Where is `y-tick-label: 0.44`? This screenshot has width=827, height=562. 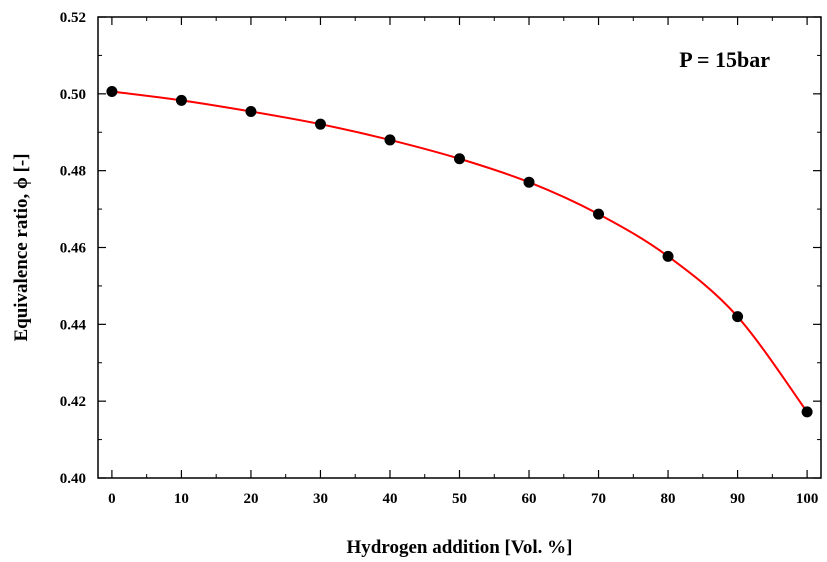 y-tick-label: 0.44 is located at coordinates (73, 325).